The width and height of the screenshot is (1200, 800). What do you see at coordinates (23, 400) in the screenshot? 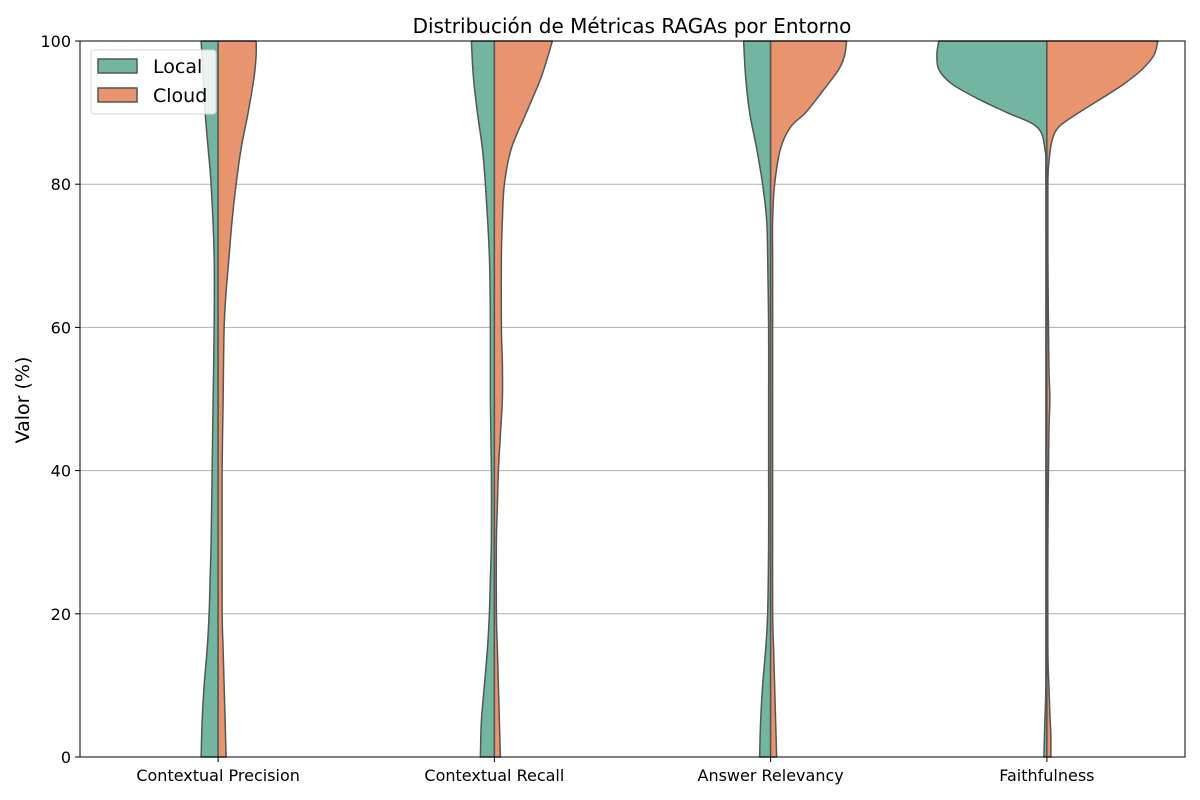
I see `y-axis-label: Valor (%)` at bounding box center [23, 400].